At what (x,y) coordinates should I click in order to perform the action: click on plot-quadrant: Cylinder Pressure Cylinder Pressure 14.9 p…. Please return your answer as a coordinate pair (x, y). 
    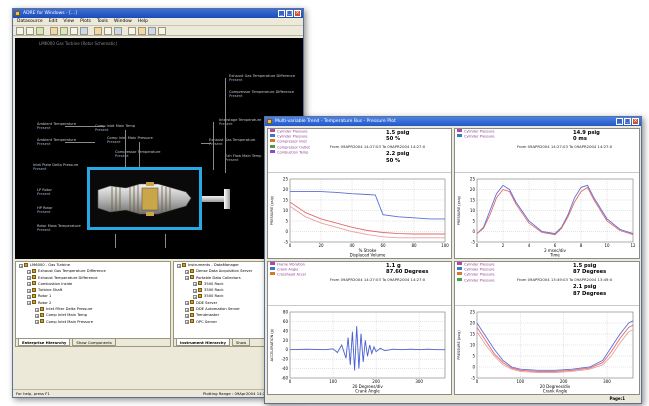
    Looking at the image, I should click on (547, 193).